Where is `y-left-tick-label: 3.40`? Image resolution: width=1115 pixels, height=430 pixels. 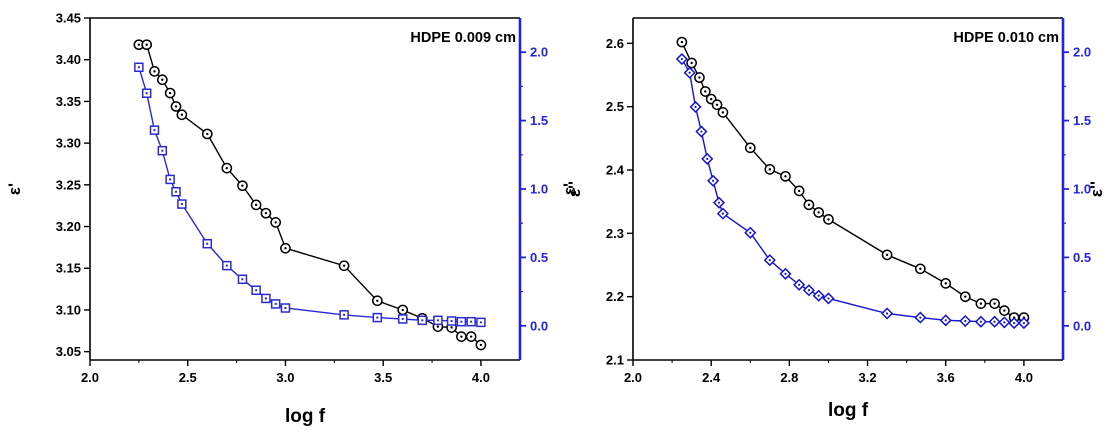
y-left-tick-label: 3.40 is located at coordinates (68, 59).